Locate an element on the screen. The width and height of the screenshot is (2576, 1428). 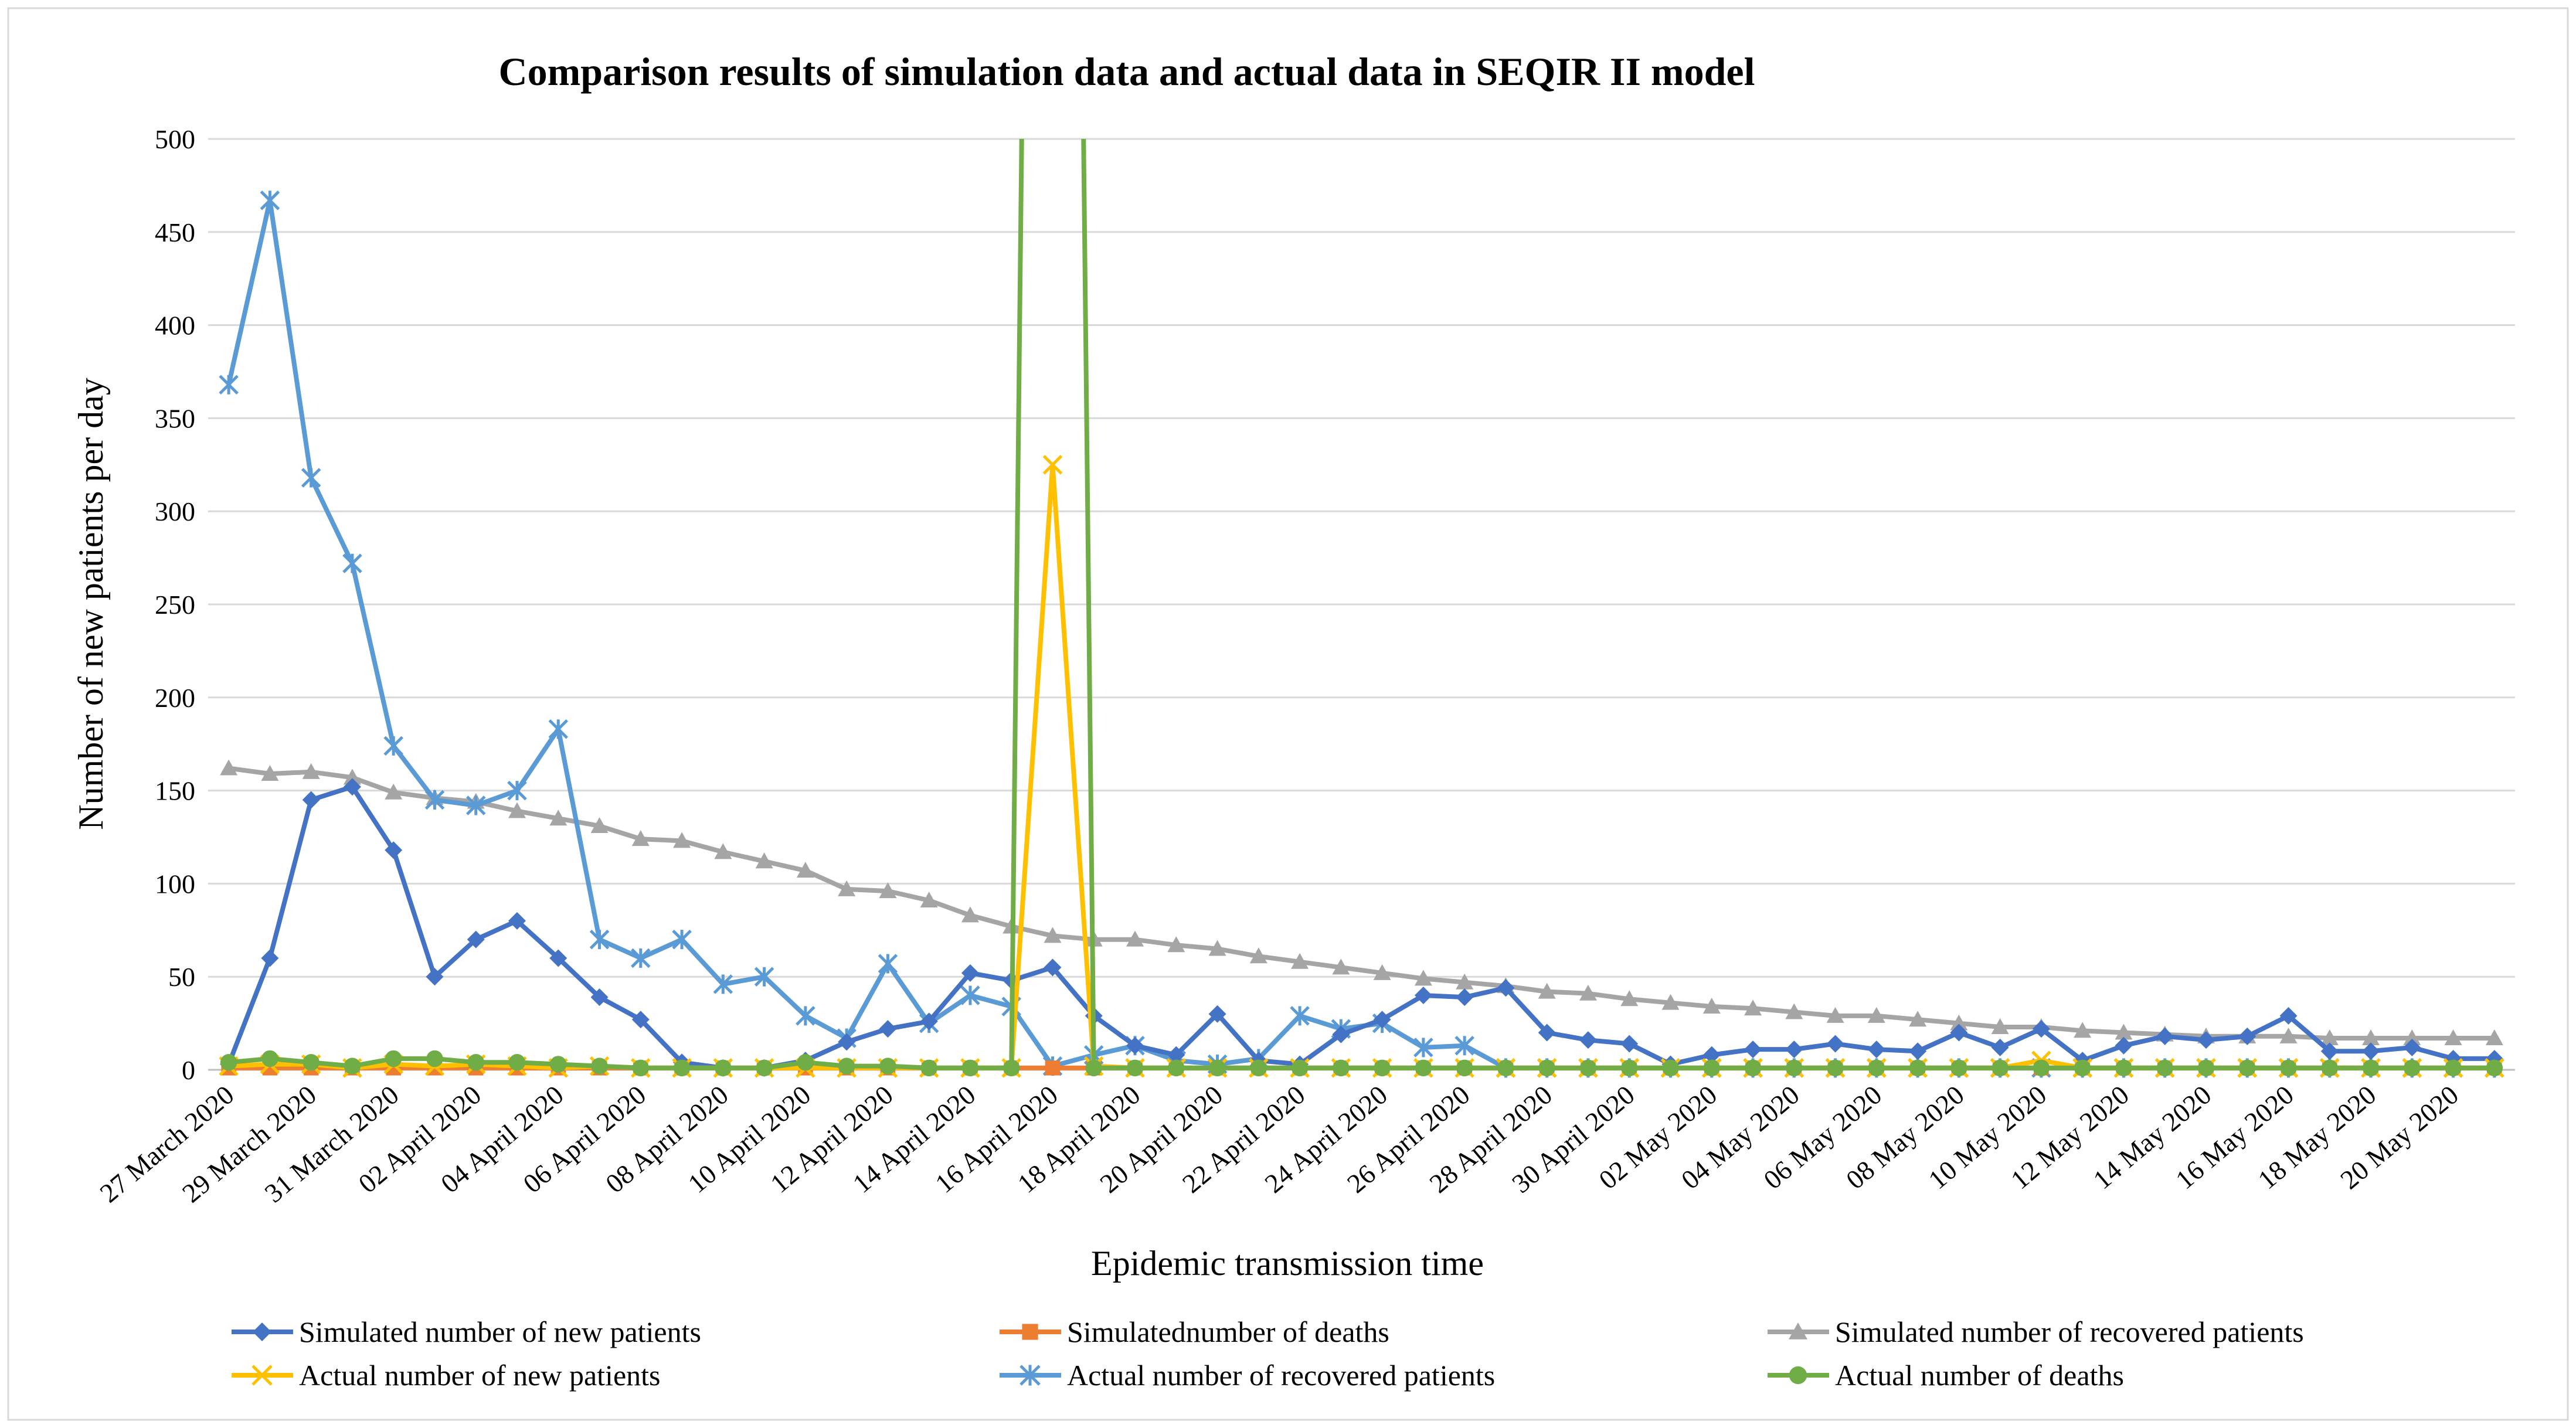
y-tick-label: 250 is located at coordinates (175, 605).